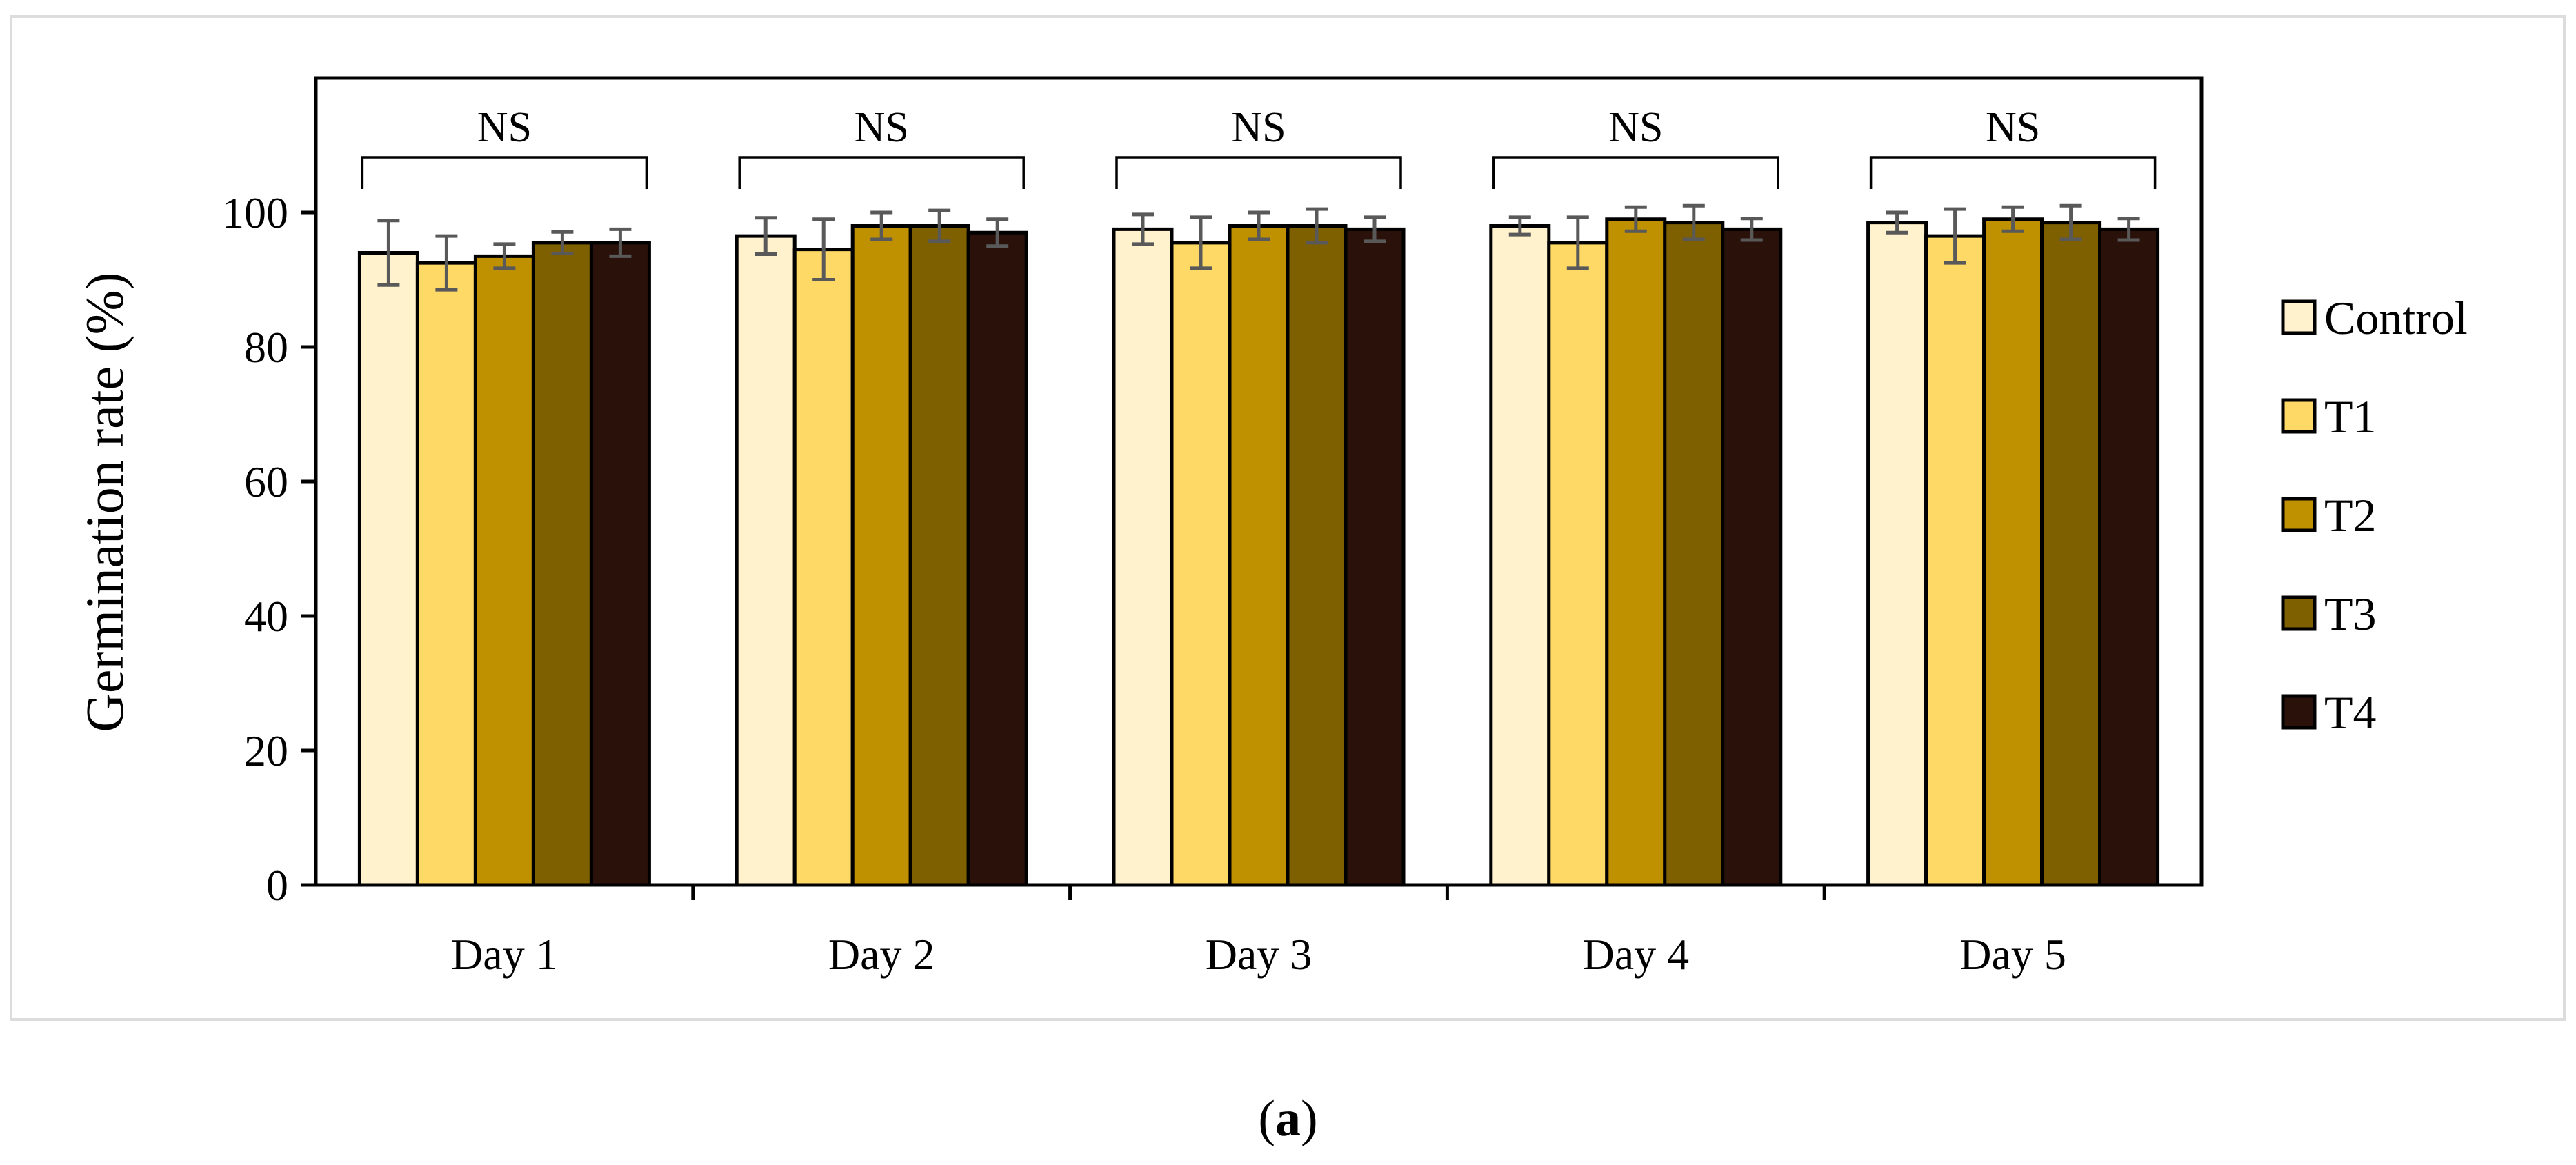 The height and width of the screenshot is (1165, 2576). Describe the element at coordinates (2350, 712) in the screenshot. I see `legend-label-t4: T4` at that location.